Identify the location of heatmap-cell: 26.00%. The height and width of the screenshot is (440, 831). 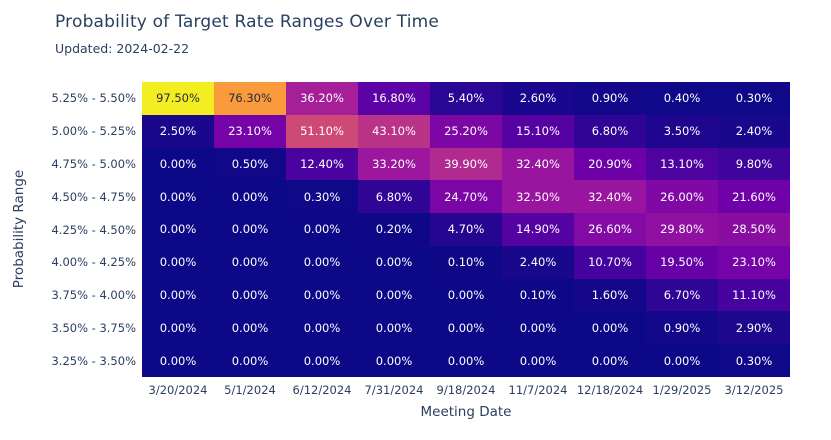
(682, 197).